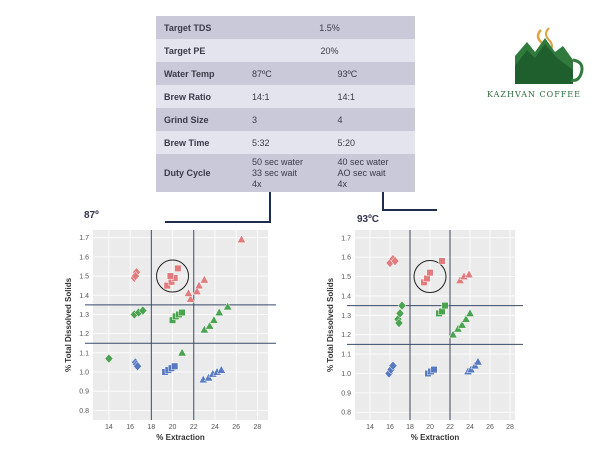  I want to click on y-tick-label: 0.8, so click(346, 413).